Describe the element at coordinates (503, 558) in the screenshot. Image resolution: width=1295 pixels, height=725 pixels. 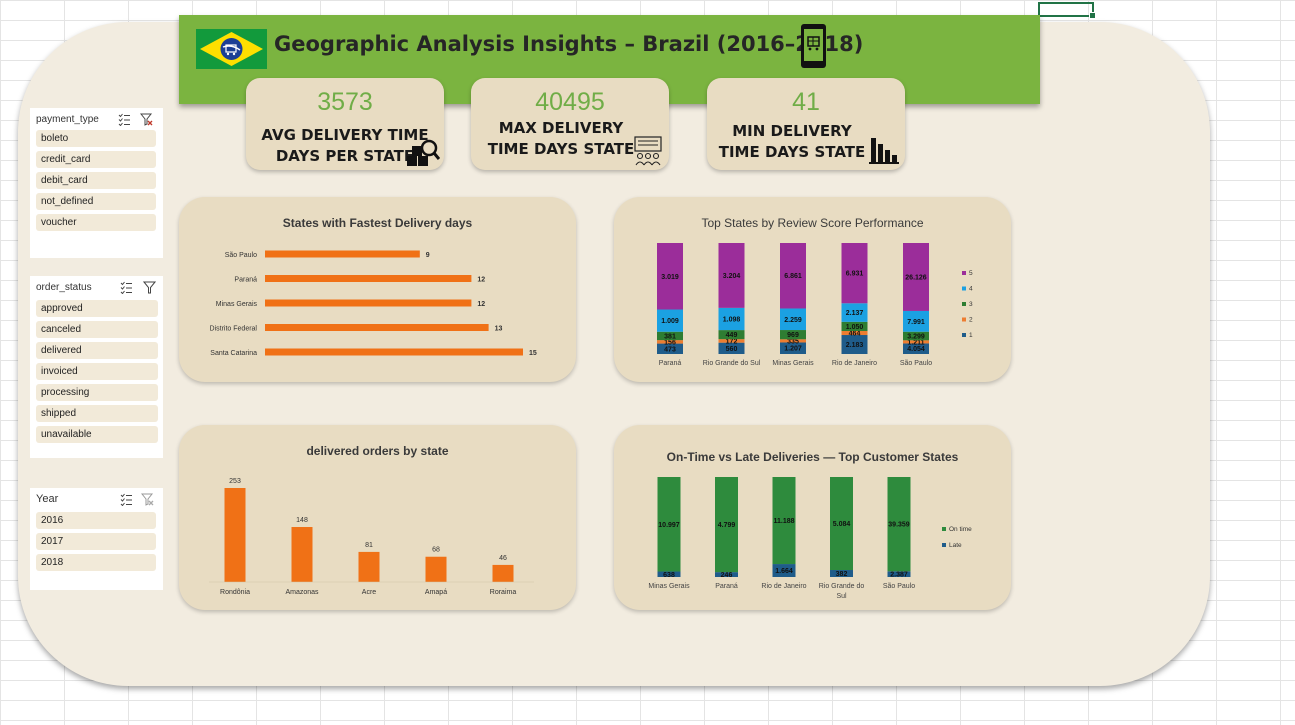
I see `data-label: 46` at that location.